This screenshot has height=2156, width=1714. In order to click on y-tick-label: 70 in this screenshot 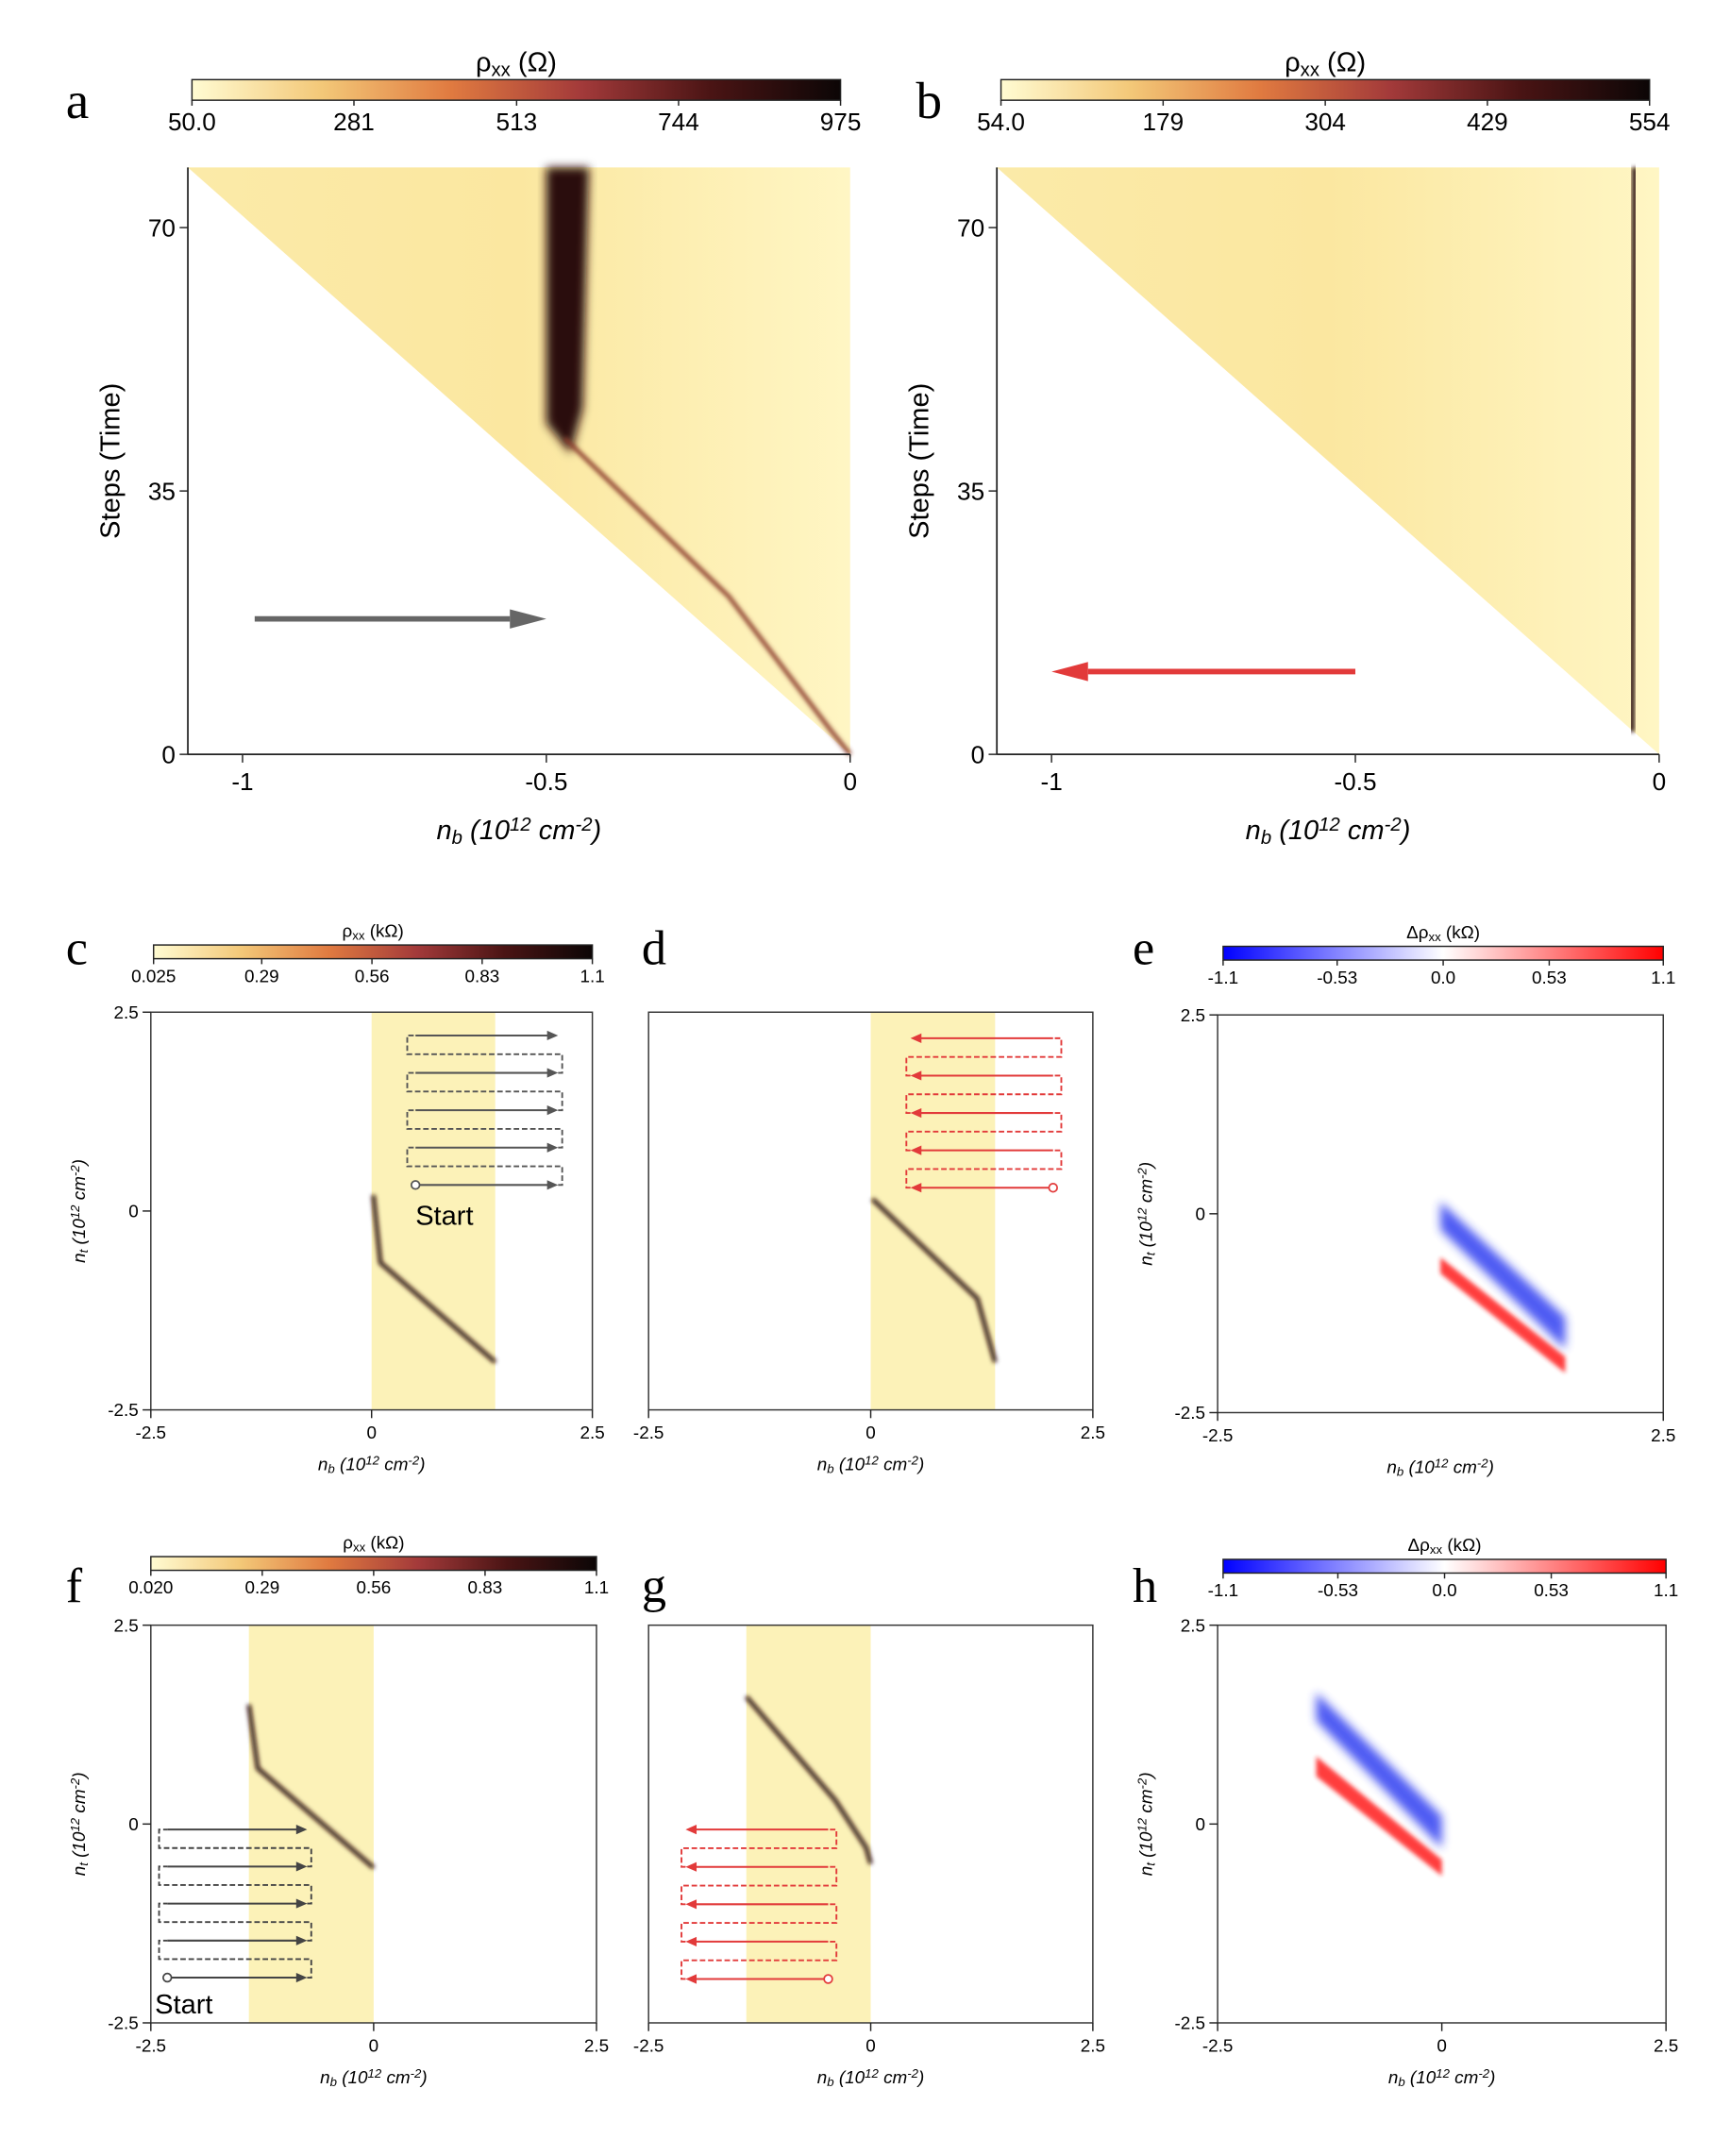, I will do `click(162, 227)`.